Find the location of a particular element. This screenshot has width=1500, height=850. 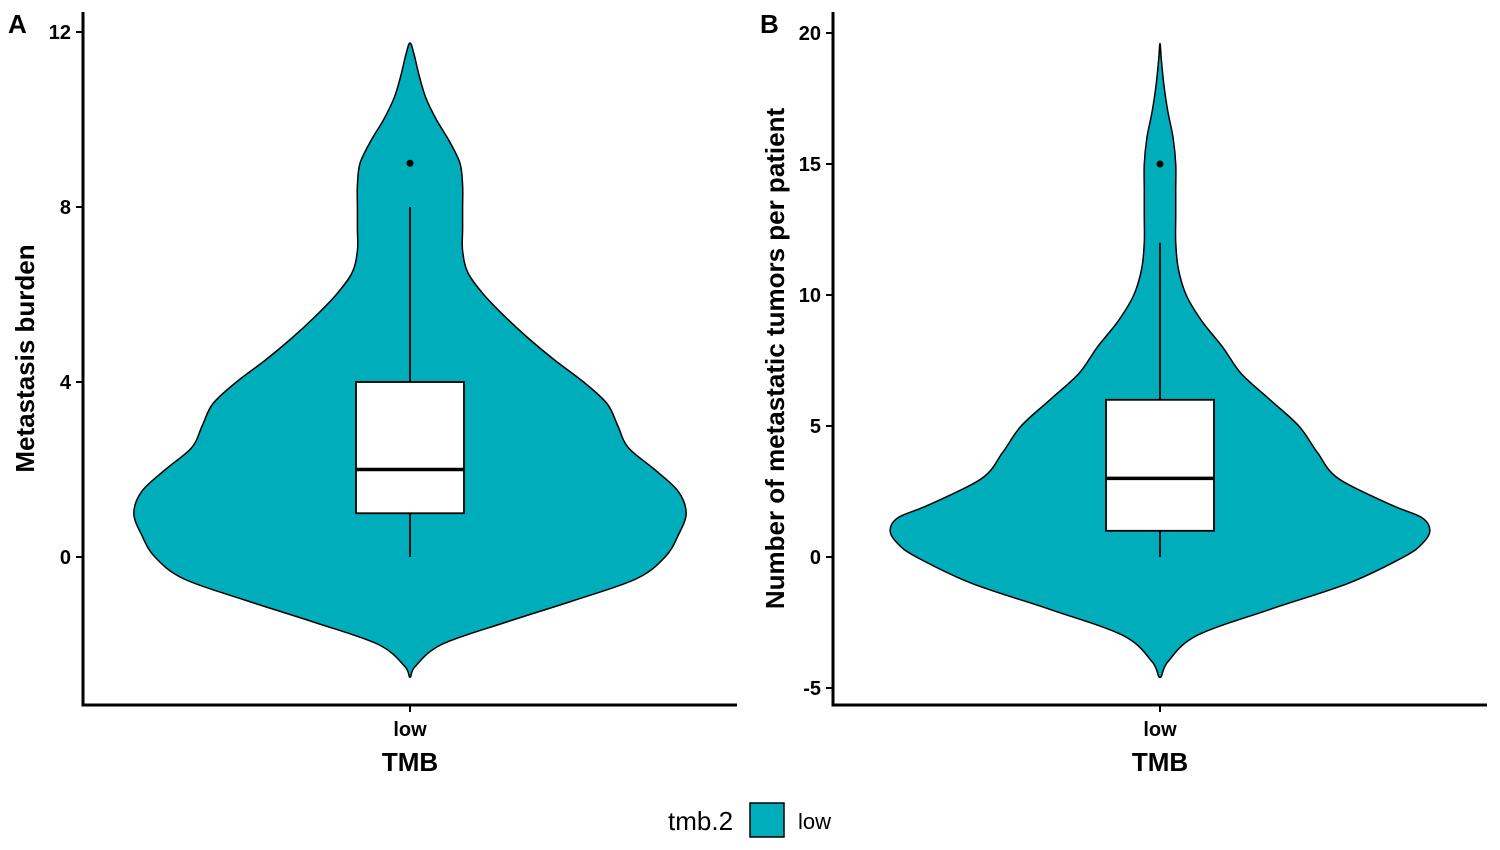

panel-a-y-tick-label-1: 4 is located at coordinates (66, 383).